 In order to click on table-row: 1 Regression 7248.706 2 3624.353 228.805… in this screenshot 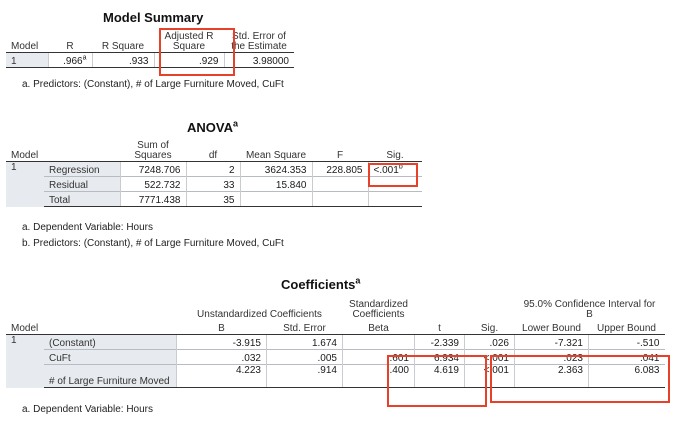, I will do `click(214, 184)`.